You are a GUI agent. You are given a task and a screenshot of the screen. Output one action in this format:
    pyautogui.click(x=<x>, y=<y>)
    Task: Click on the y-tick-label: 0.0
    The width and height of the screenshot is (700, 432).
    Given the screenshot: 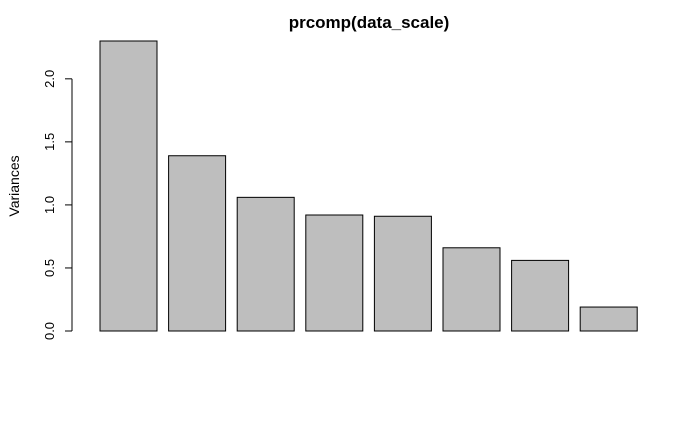 What is the action you would take?
    pyautogui.click(x=49, y=331)
    